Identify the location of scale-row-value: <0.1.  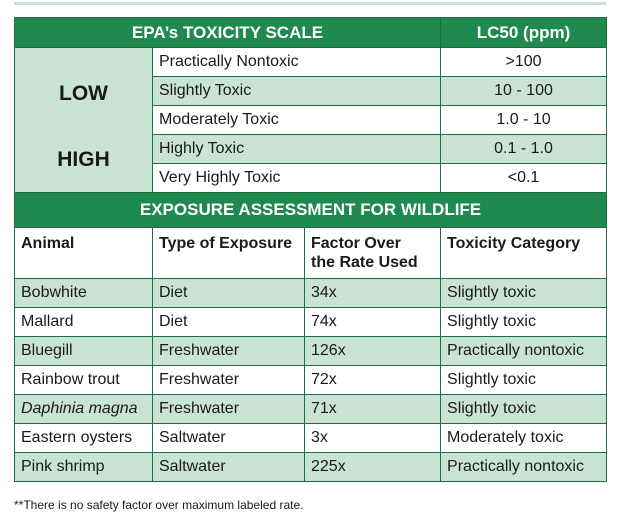
(524, 178).